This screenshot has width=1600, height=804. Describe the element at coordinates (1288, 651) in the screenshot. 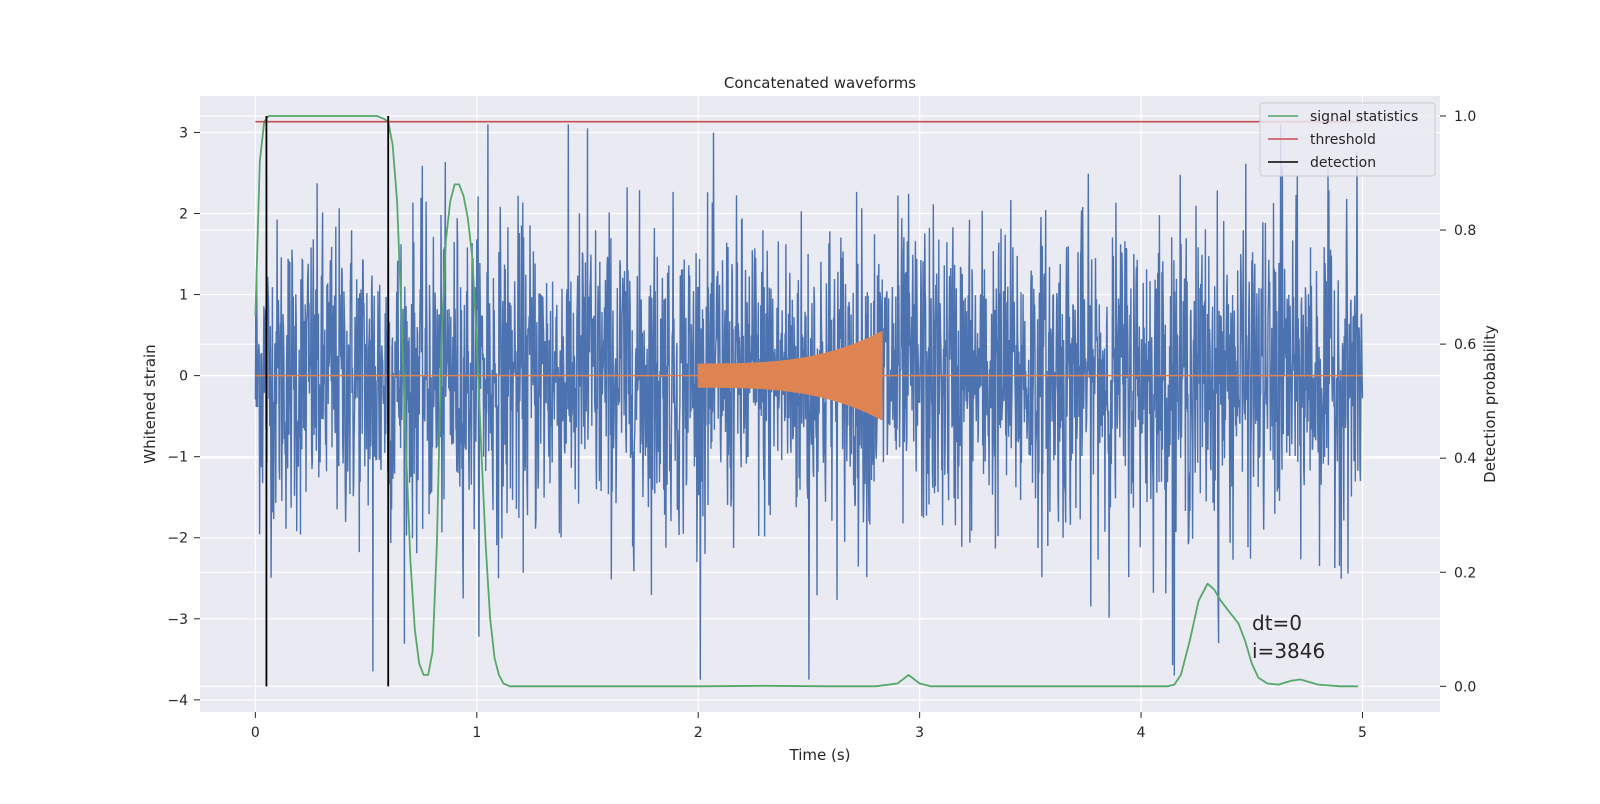

I see `annotation-index: i=3846` at that location.